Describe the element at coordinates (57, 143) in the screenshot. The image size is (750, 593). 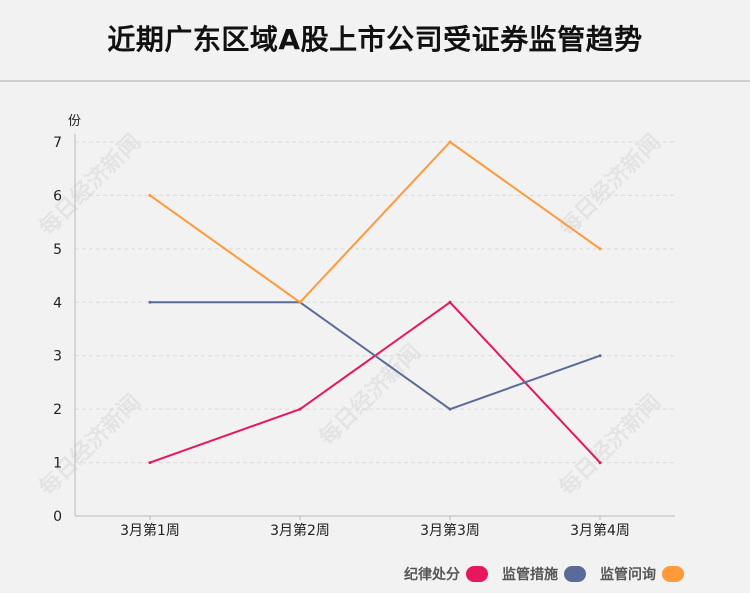
I see `y-tick-label: 7` at that location.